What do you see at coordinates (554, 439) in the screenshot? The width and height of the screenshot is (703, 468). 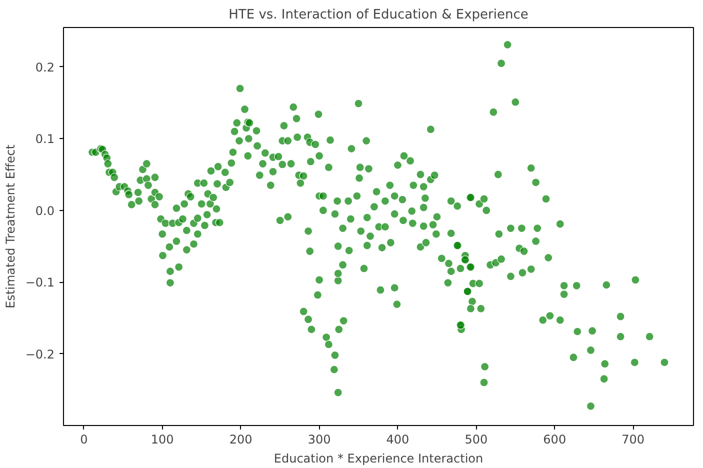 I see `x-tick-label: 600` at bounding box center [554, 439].